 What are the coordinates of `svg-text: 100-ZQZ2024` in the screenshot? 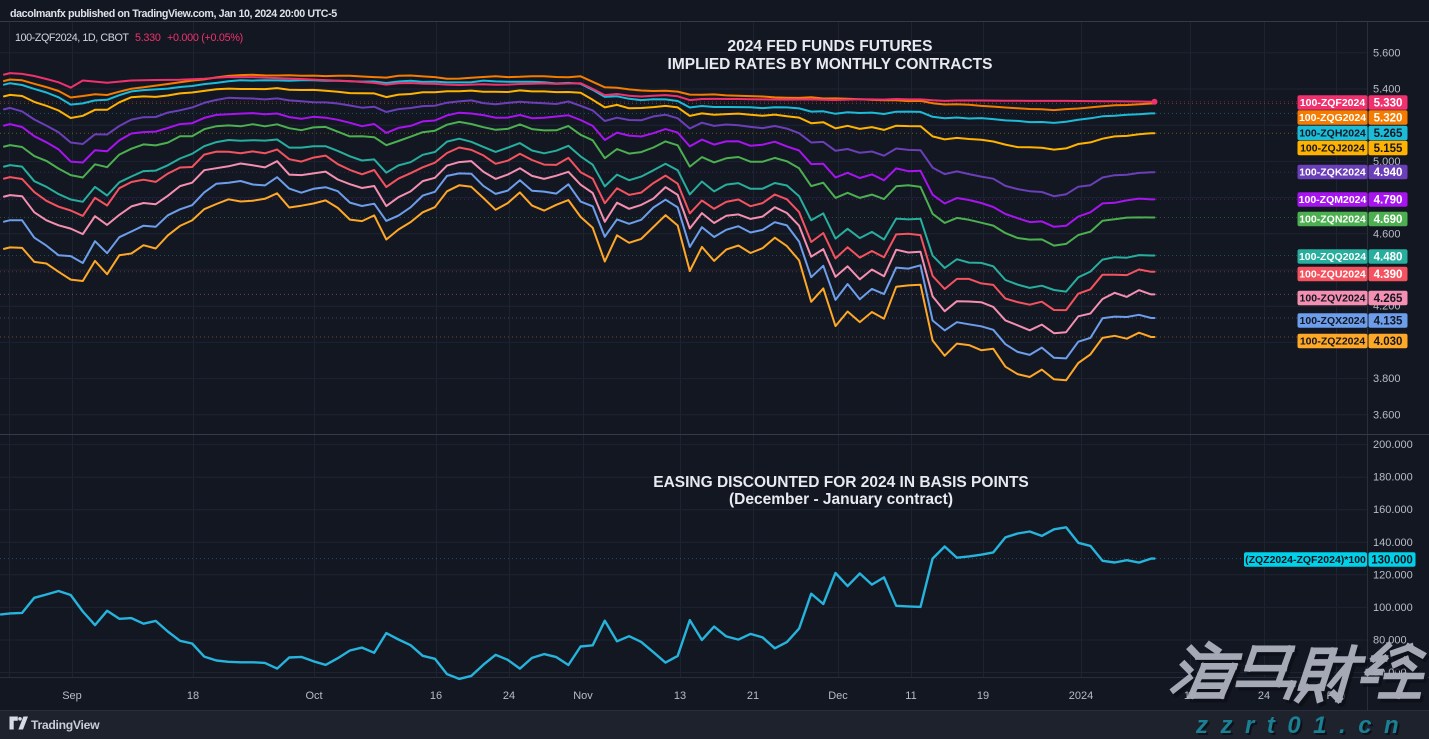 It's located at (1333, 342).